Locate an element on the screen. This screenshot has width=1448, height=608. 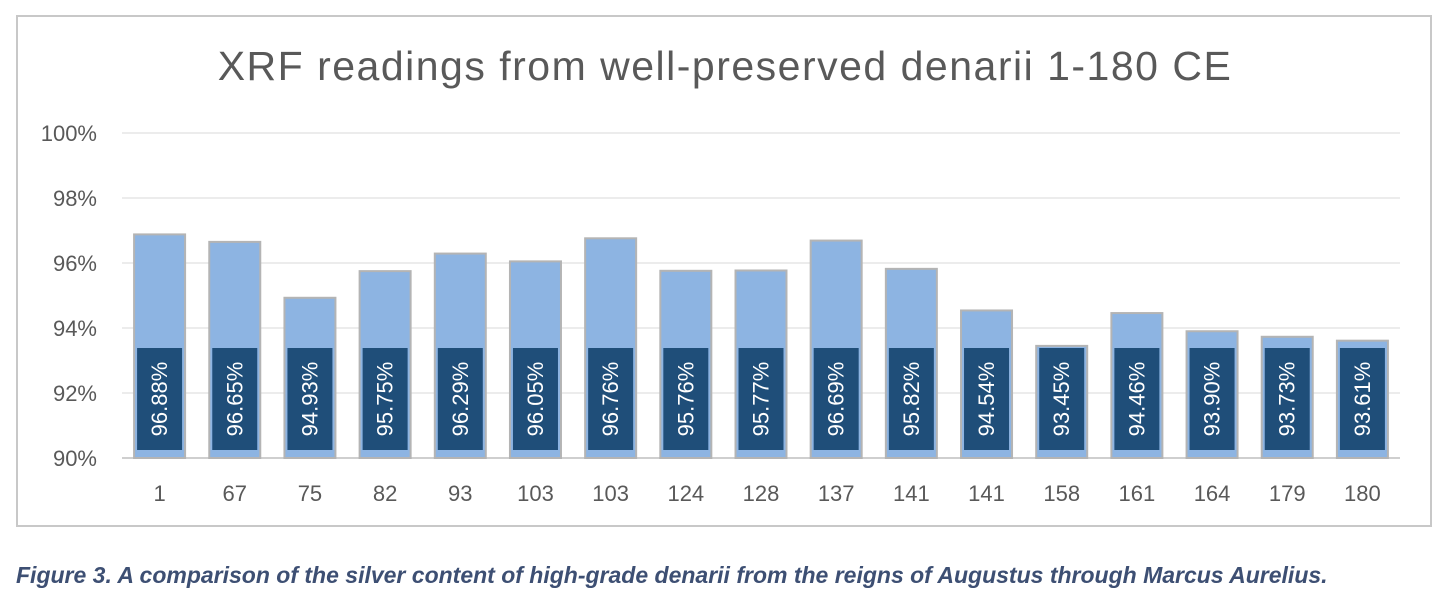
data-label: 96.76% is located at coordinates (610, 399).